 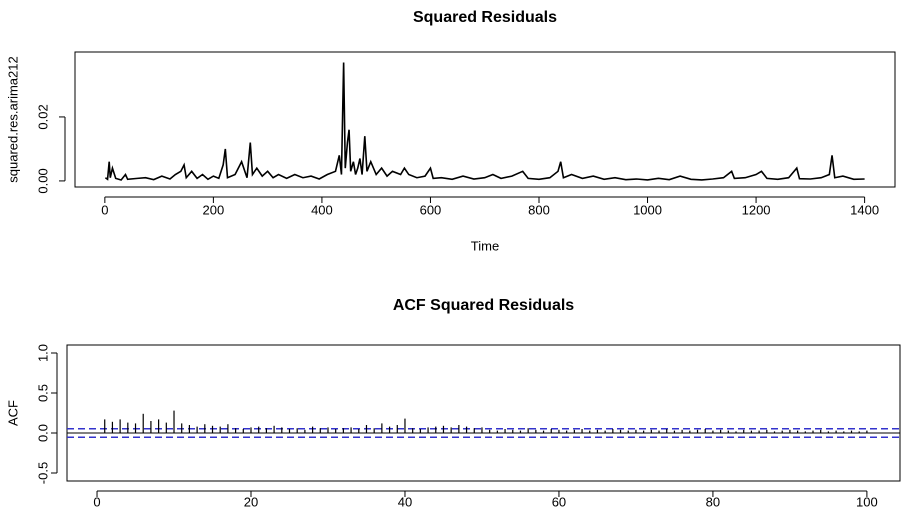 What do you see at coordinates (485, 17) in the screenshot?
I see `chart-title: Squared Residuals` at bounding box center [485, 17].